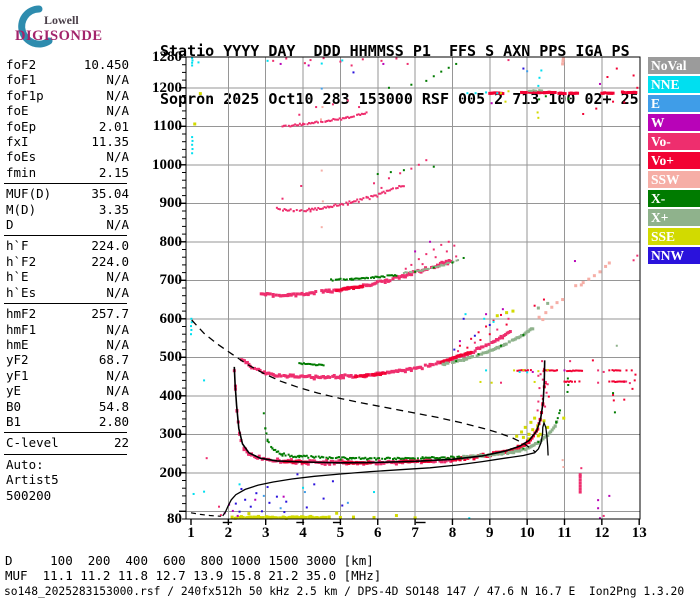 This screenshot has width=700, height=600. What do you see at coordinates (10, 225) in the screenshot?
I see `param-label: D` at bounding box center [10, 225].